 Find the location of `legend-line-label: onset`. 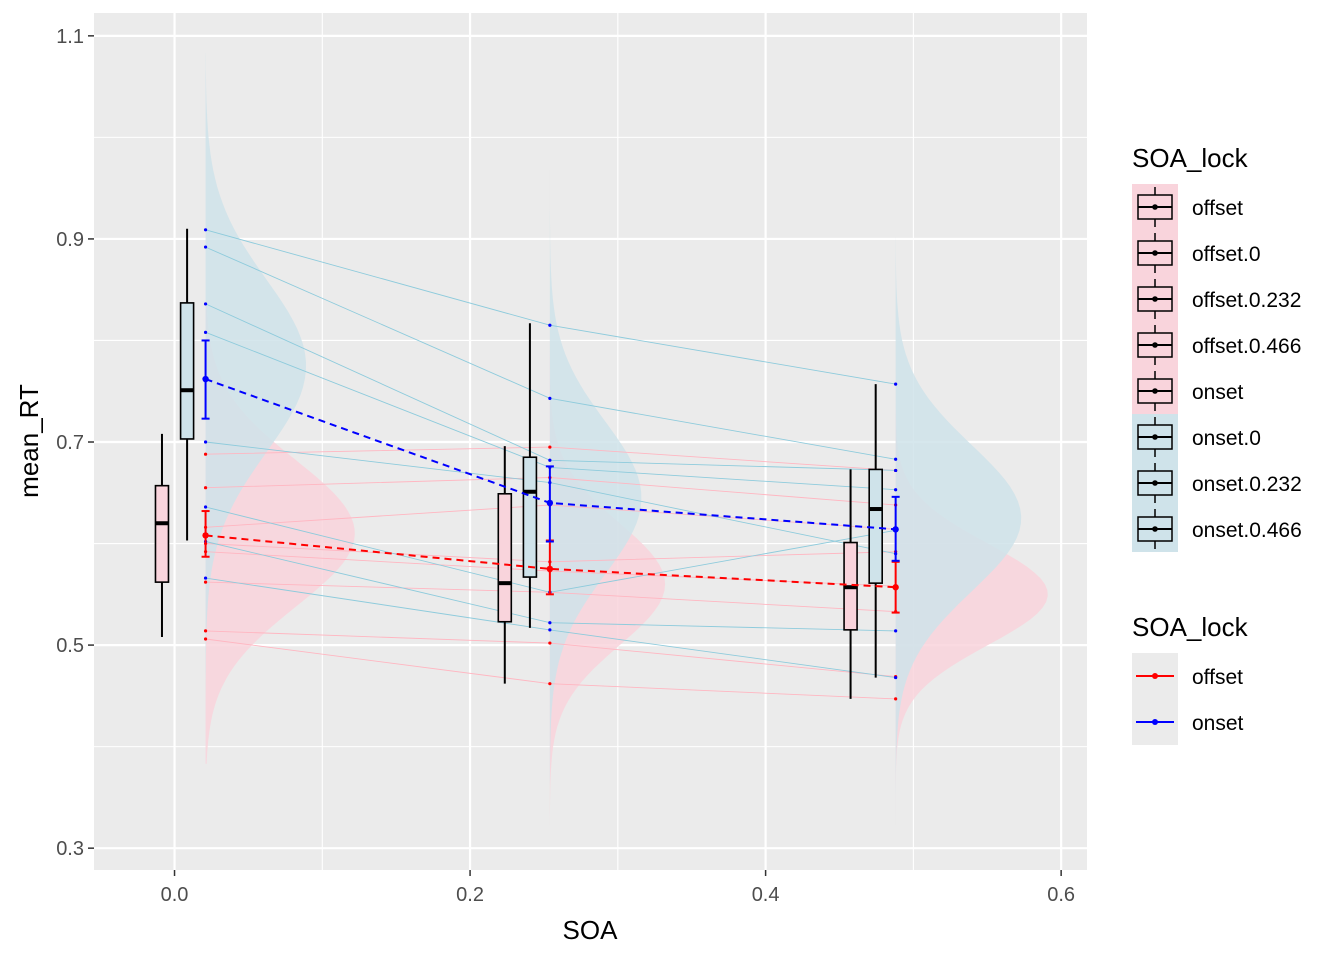

legend-line-label: onset is located at coordinates (1218, 723).